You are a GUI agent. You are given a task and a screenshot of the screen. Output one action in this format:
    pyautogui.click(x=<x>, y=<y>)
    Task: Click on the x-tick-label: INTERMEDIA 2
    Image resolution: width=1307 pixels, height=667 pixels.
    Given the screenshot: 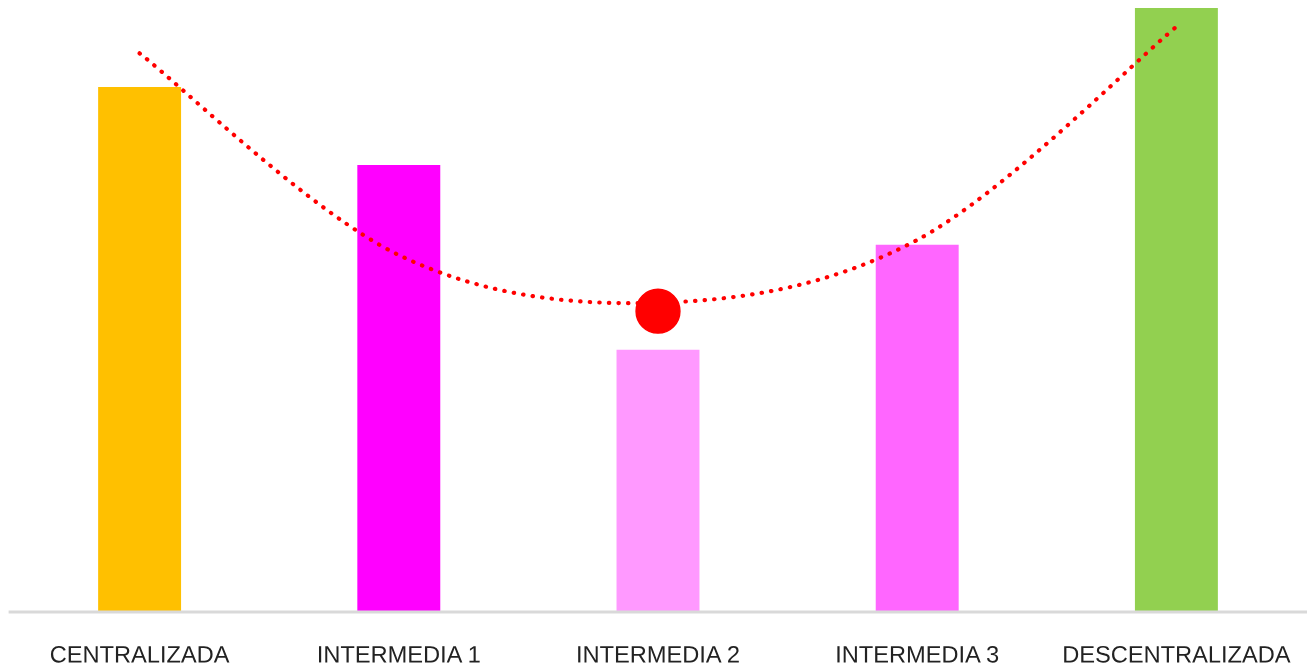 What is the action you would take?
    pyautogui.click(x=658, y=654)
    